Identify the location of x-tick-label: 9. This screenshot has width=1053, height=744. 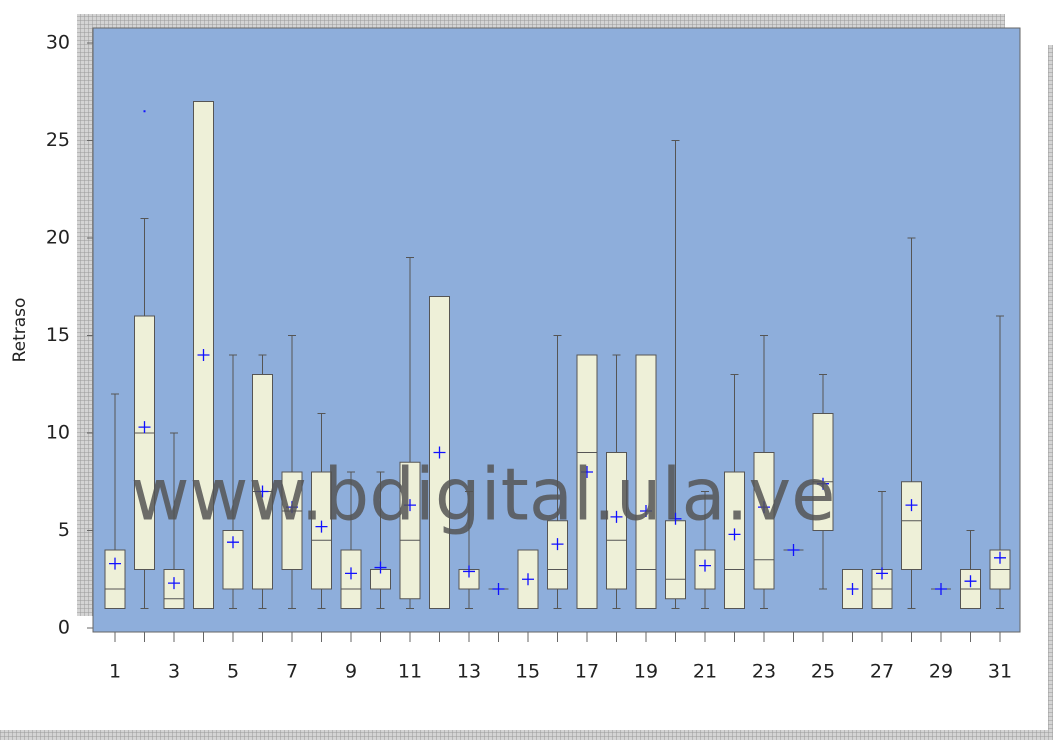
(351, 672).